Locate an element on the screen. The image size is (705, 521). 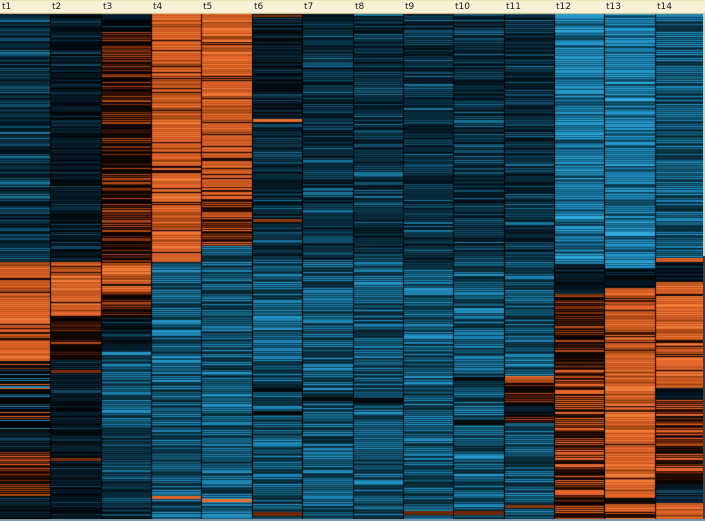
column-header-t2: t2 is located at coordinates (57, 7).